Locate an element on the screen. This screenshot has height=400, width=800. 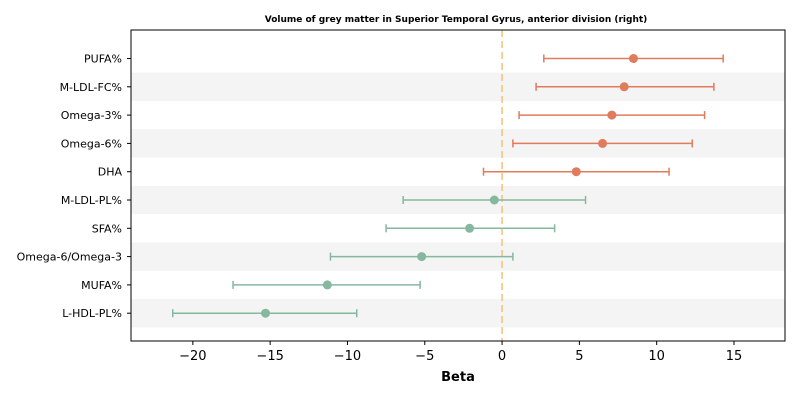
y-tick-label: Omega-3% is located at coordinates (91, 115).